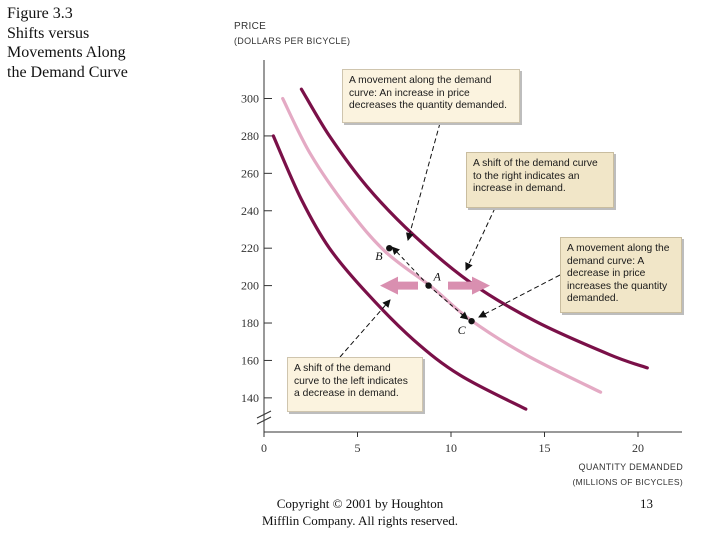  Describe the element at coordinates (638, 448) in the screenshot. I see `x-tick-label: 20` at that location.